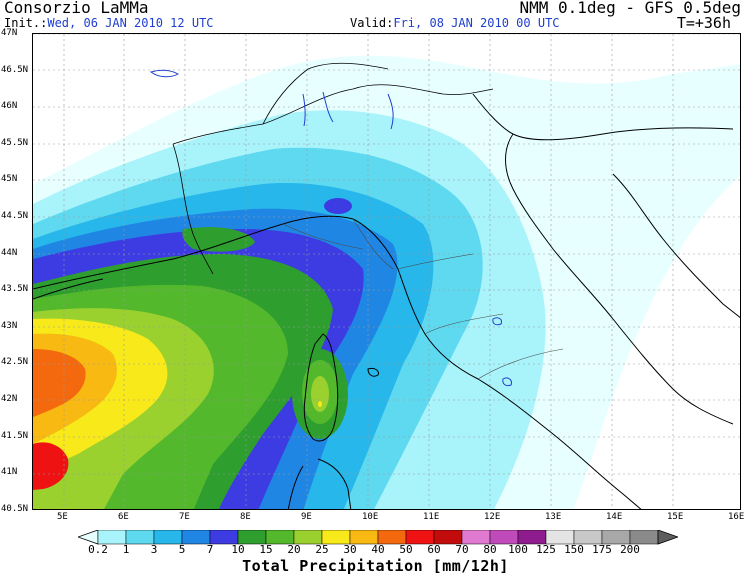 The image size is (751, 580). Describe the element at coordinates (492, 517) in the screenshot. I see `lon-label: 12E` at that location.